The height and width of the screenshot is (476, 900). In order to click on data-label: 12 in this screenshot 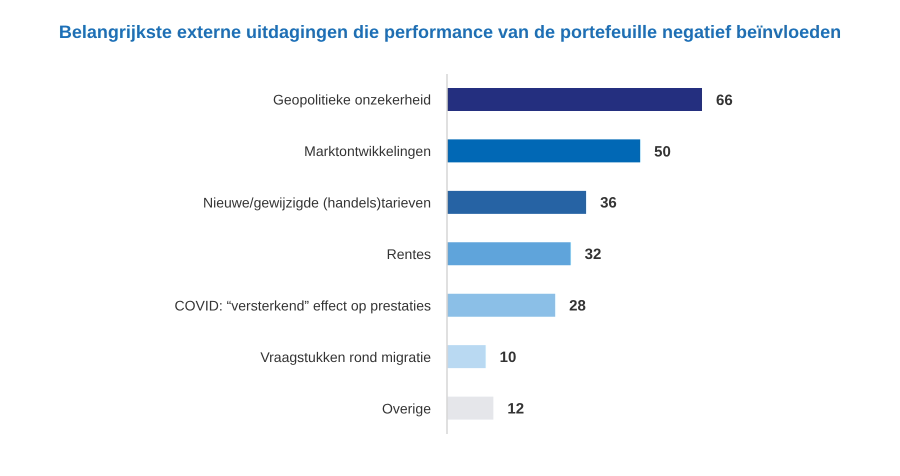, I will do `click(515, 409)`.